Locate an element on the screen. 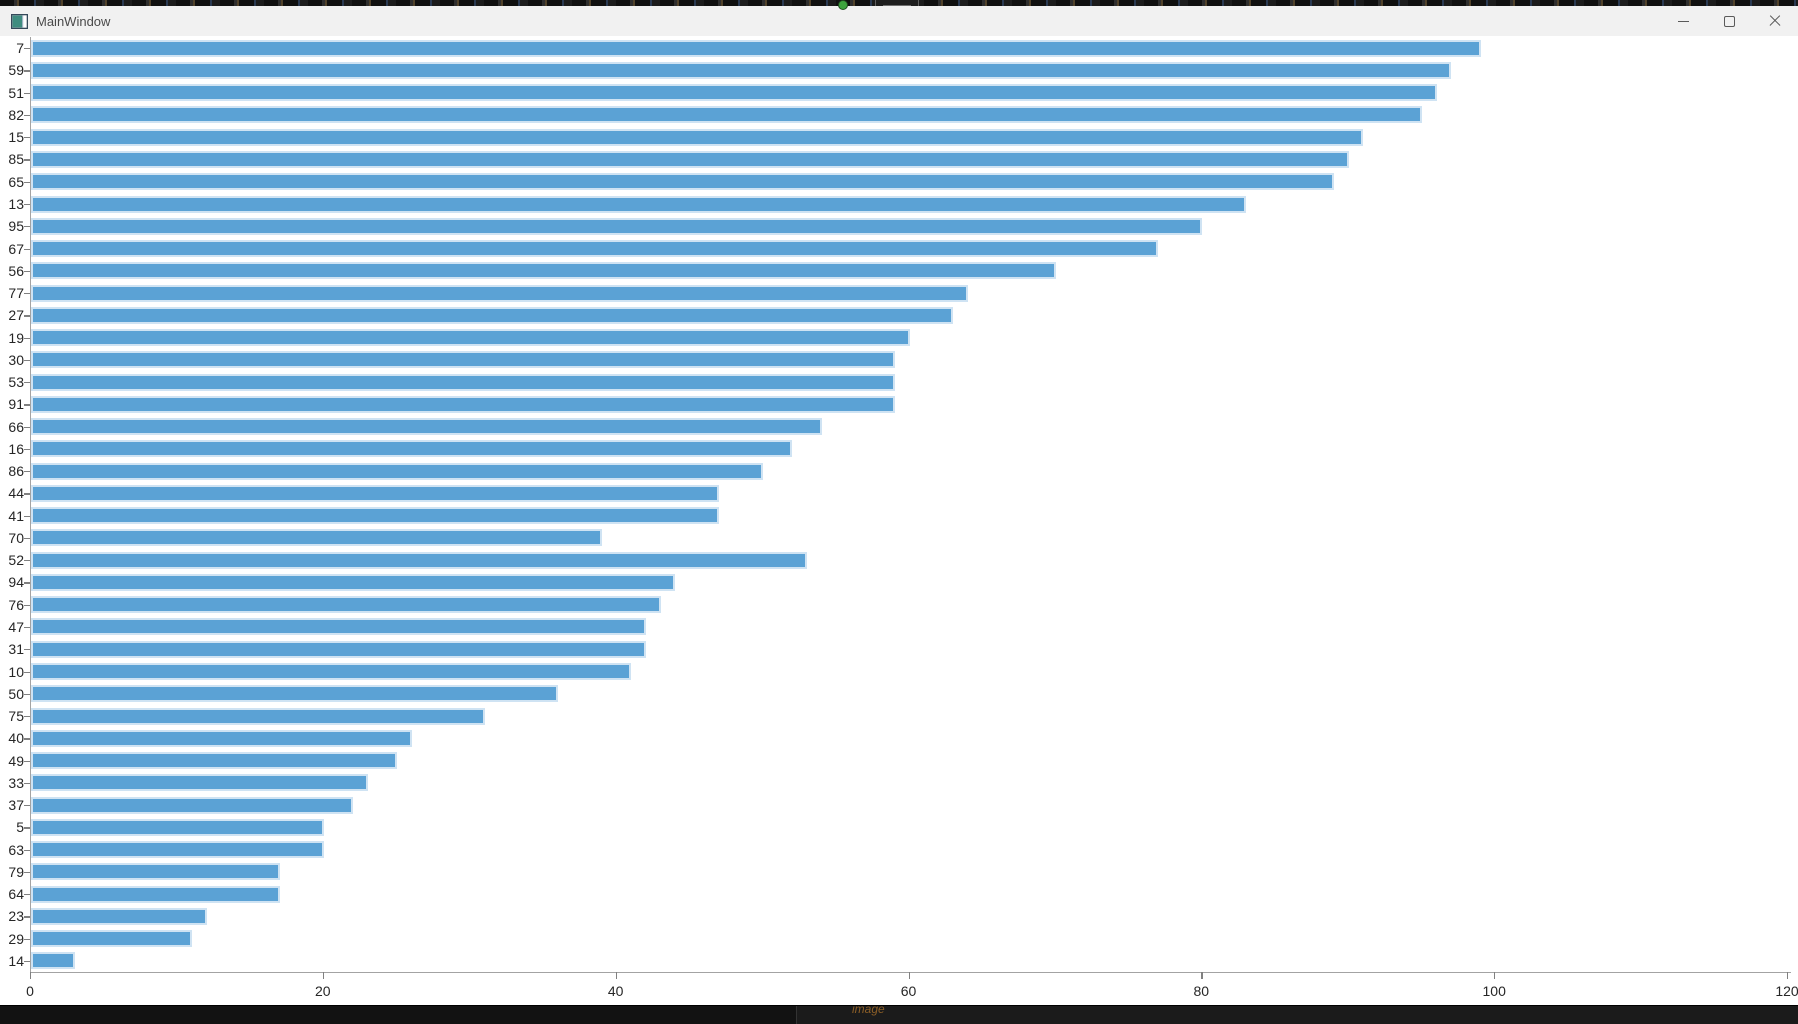  y-tick-label: 66 is located at coordinates (16, 426).